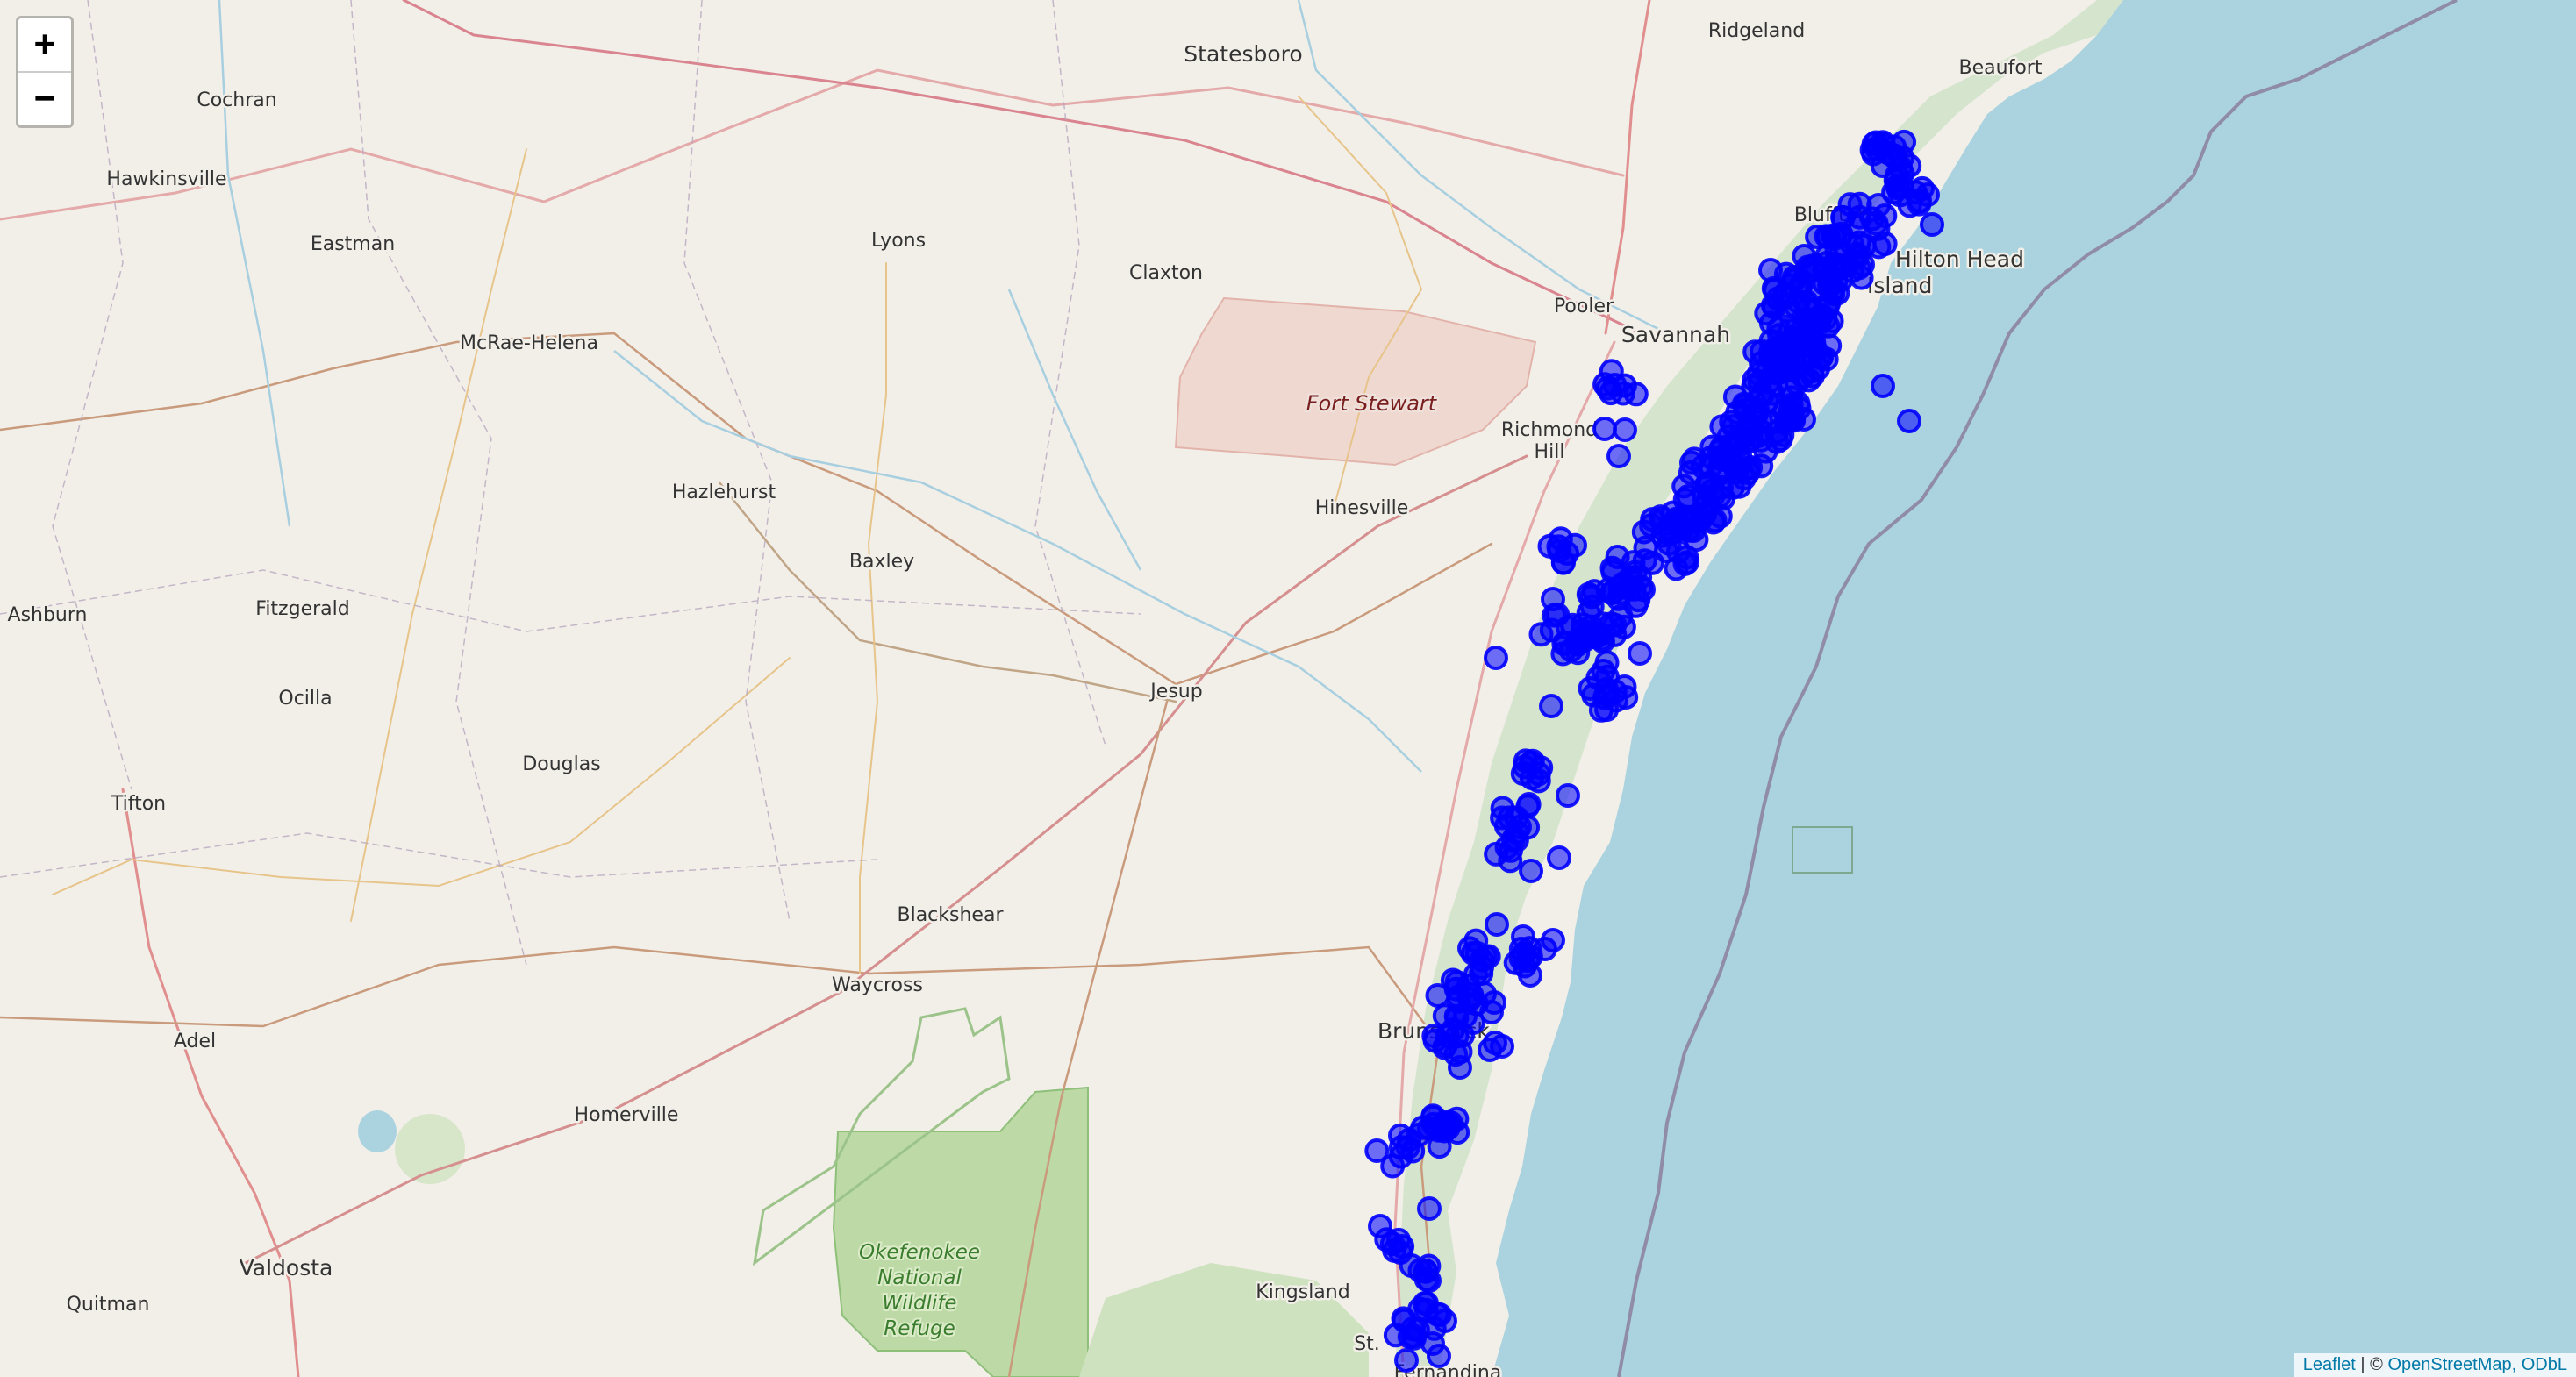 The image size is (2576, 1377). I want to click on fort-stewart-label: Fort Stewart, so click(1372, 404).